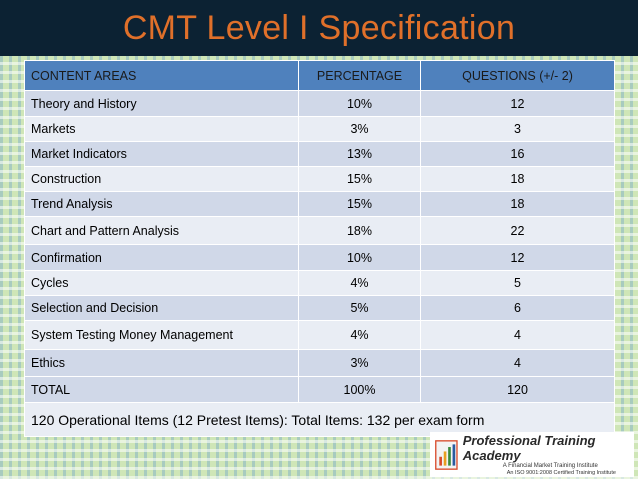 Image resolution: width=638 pixels, height=479 pixels. I want to click on table-row: System Testing Money Management 4% 4, so click(319, 335).